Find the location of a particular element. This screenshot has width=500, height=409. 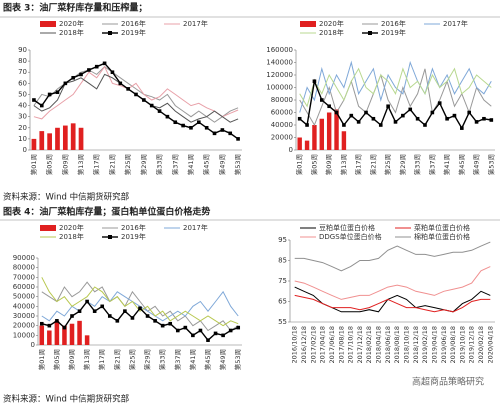

legend-label: 菜粕单位蛋白价格 is located at coordinates (442, 227).